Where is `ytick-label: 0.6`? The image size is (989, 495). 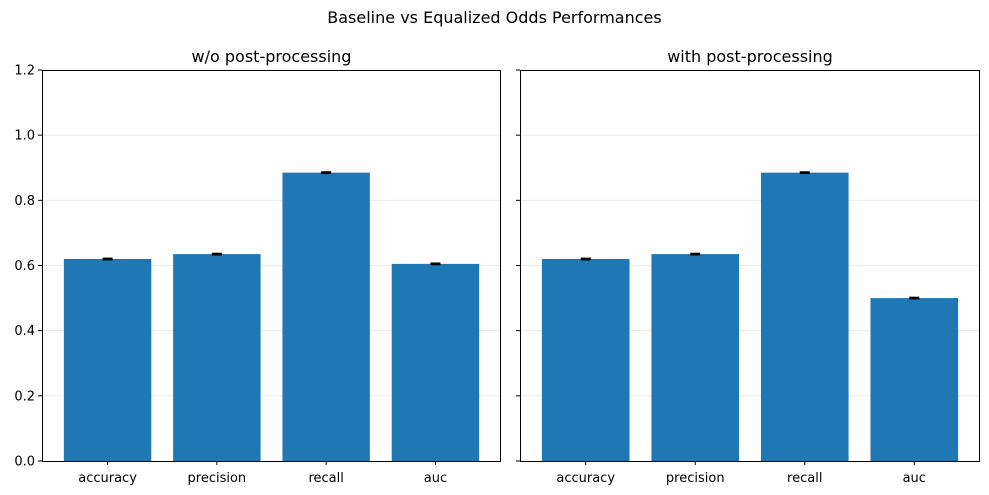
ytick-label: 0.6 is located at coordinates (24, 266).